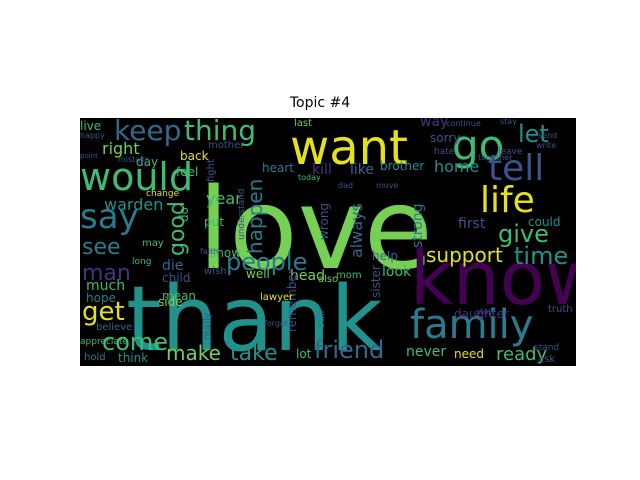  I want to click on word-ask: ask, so click(546, 359).